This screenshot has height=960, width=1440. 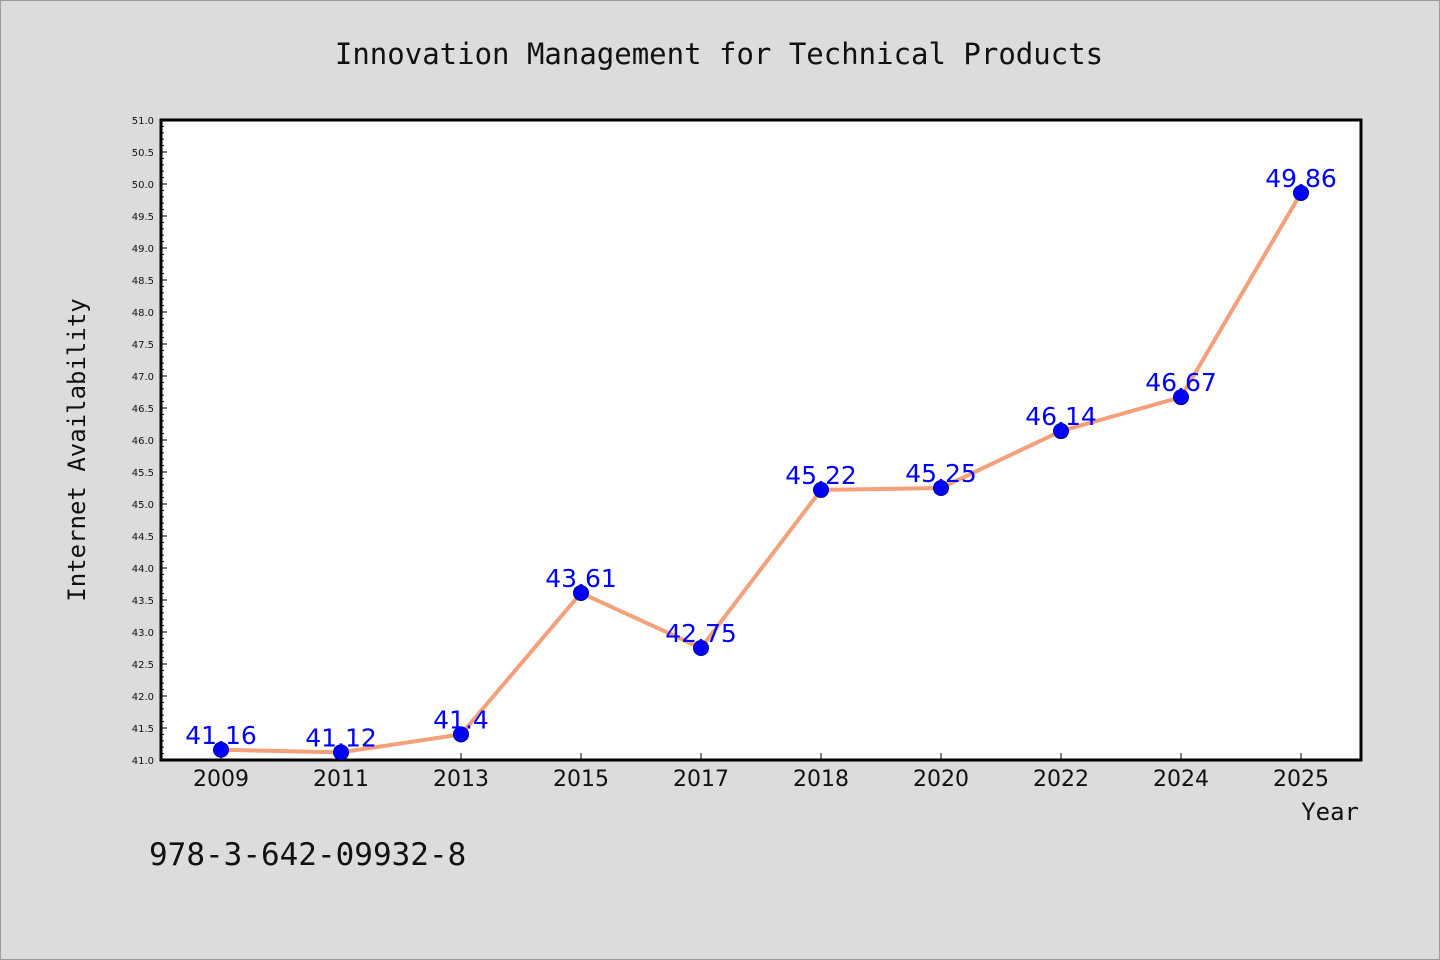 What do you see at coordinates (143, 249) in the screenshot?
I see `y-tick-label: 49.0` at bounding box center [143, 249].